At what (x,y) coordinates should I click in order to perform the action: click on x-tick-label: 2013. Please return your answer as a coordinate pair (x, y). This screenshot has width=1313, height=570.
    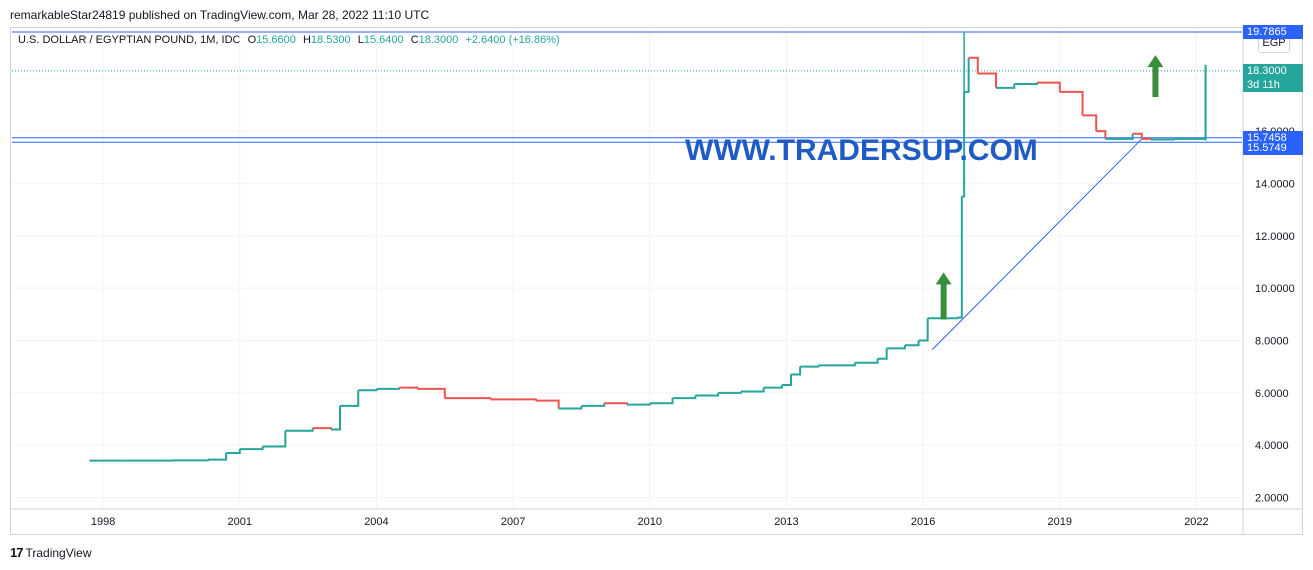
    Looking at the image, I should click on (786, 522).